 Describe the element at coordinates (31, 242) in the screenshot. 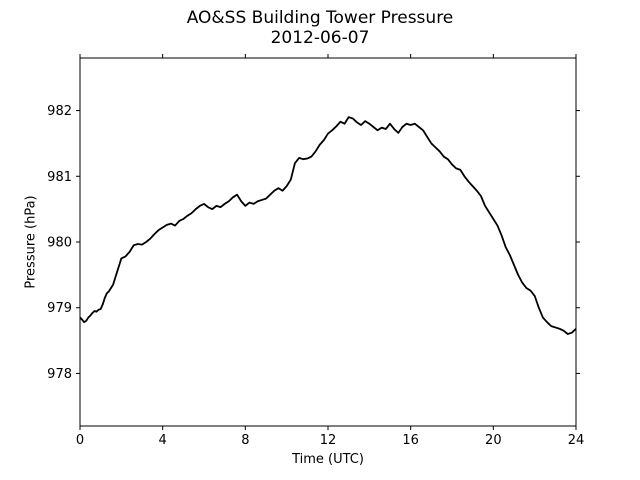

I see `y-axis-label: Pressure (hPa)` at that location.